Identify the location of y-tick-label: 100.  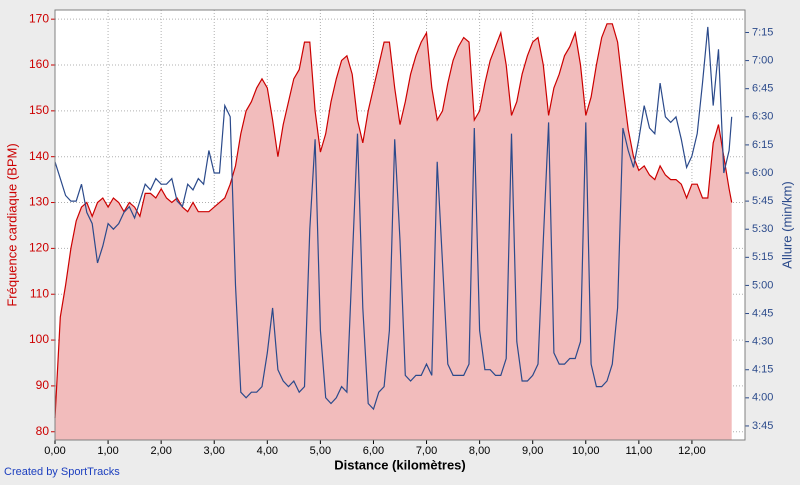
(39, 339).